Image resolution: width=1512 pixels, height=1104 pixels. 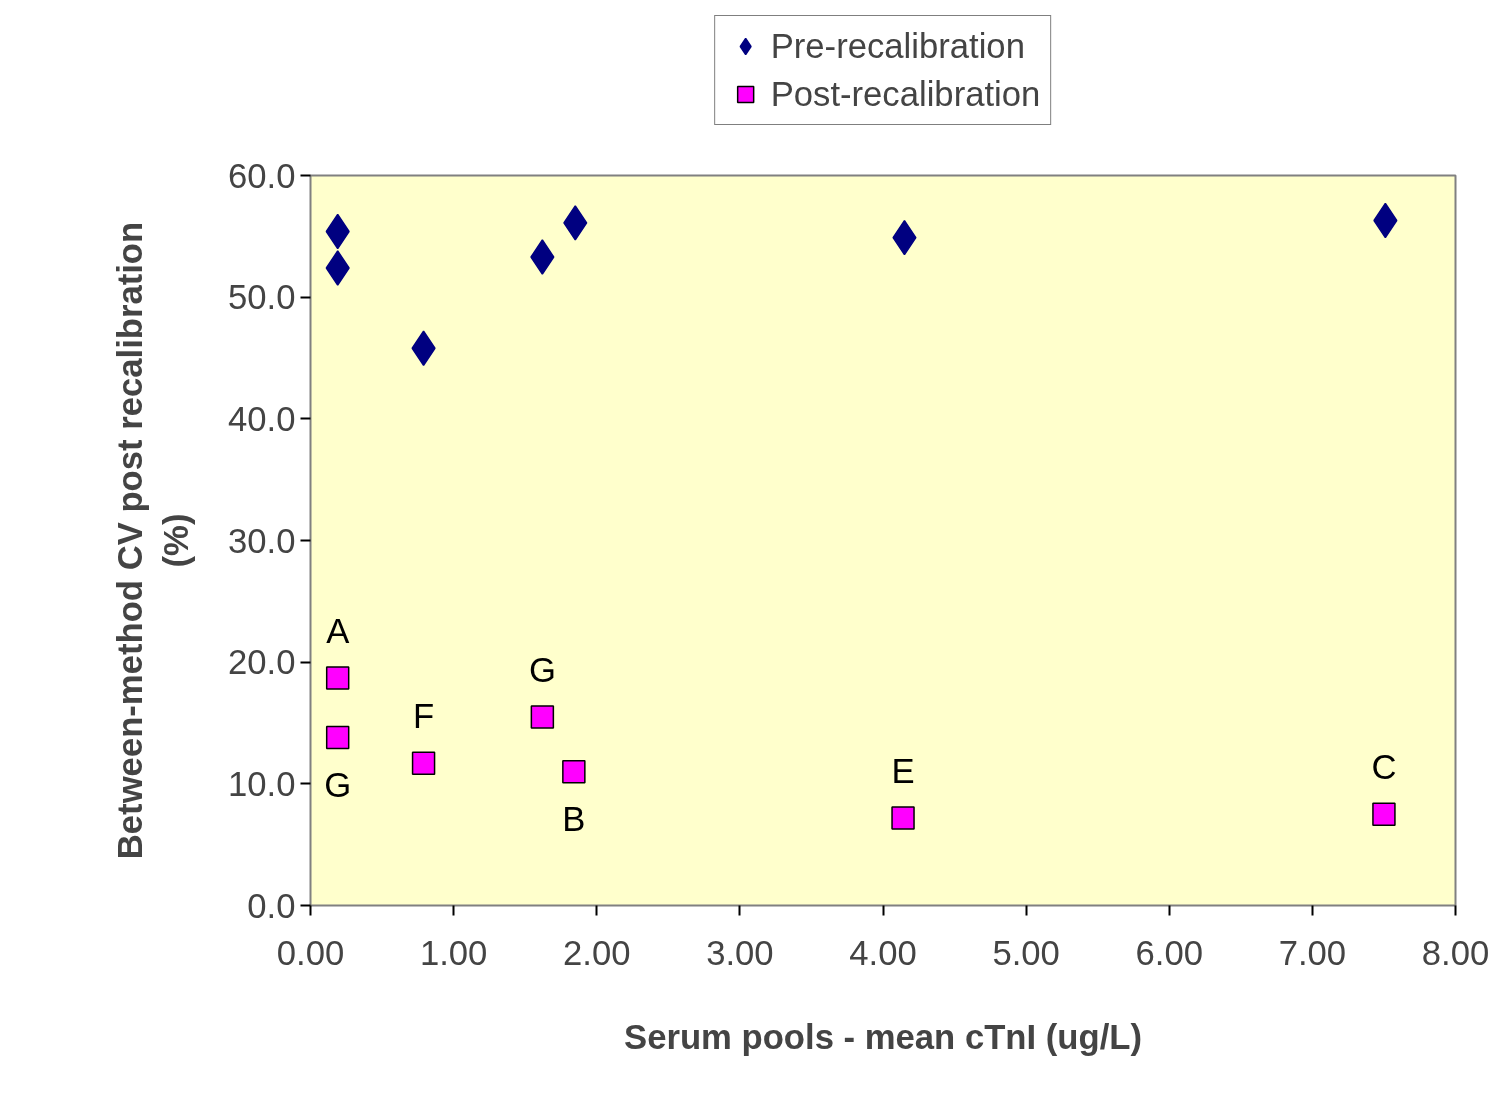 I want to click on y-tick-label: 30.0, so click(x=262, y=540).